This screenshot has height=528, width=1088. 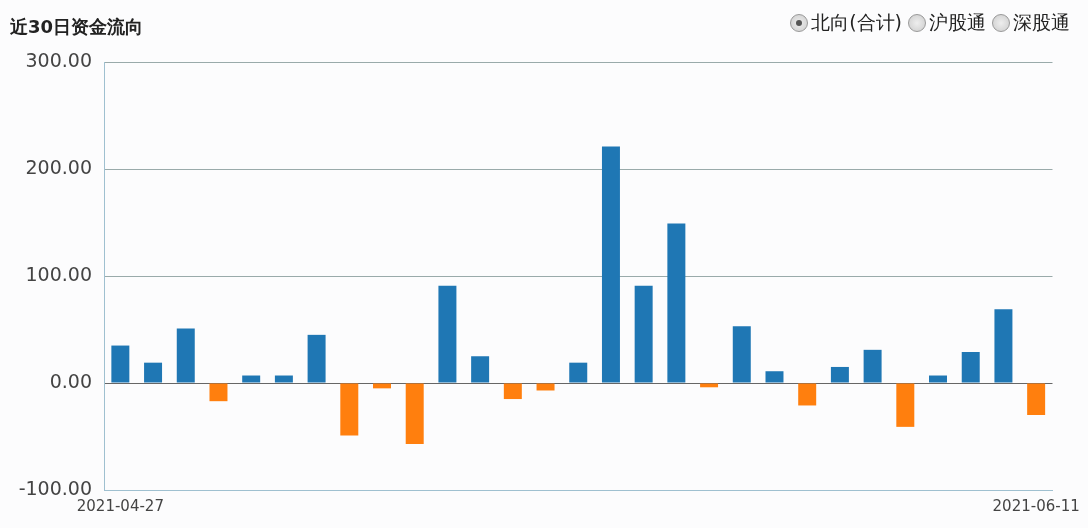 What do you see at coordinates (1041, 22) in the screenshot?
I see `text: 深股通` at bounding box center [1041, 22].